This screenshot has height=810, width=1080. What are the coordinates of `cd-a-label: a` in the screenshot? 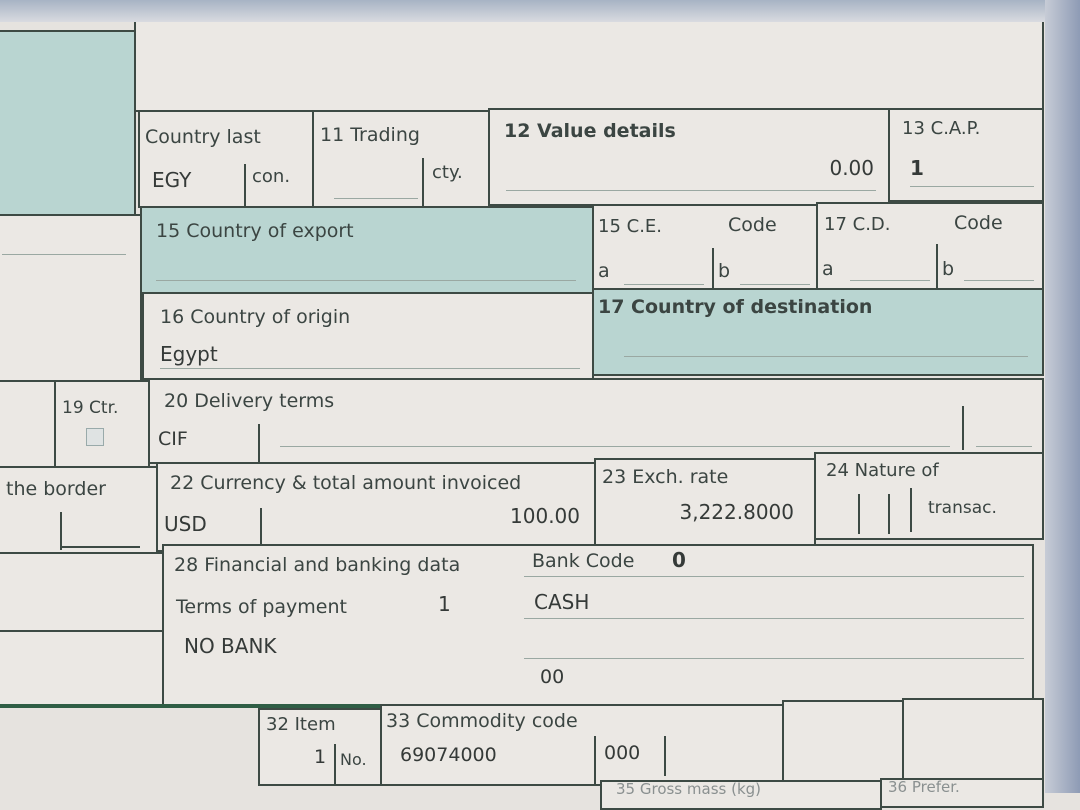 It's located at (828, 269).